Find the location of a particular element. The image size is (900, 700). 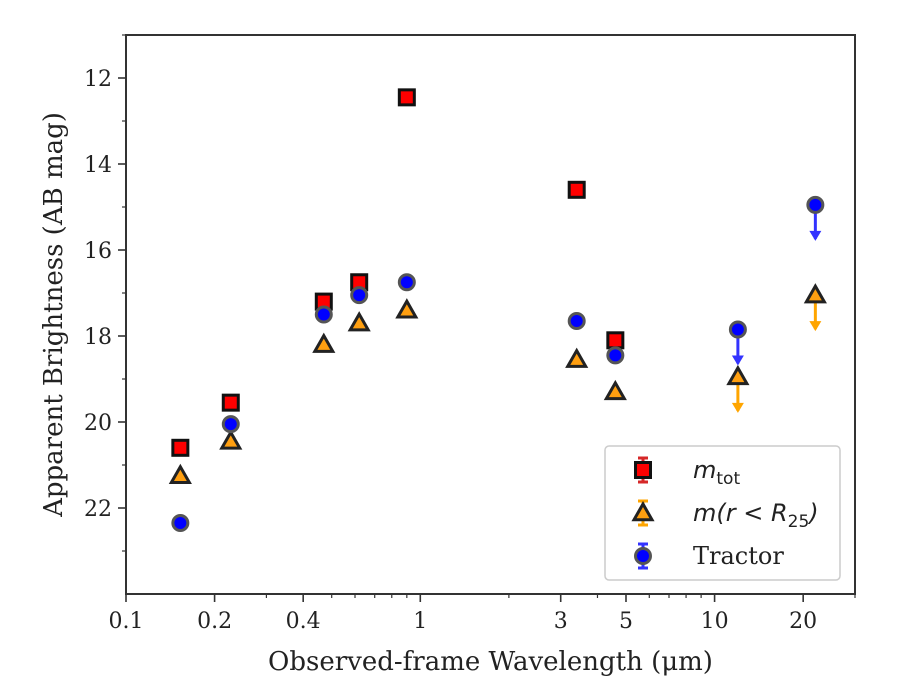

legend-box is located at coordinates (722, 513).